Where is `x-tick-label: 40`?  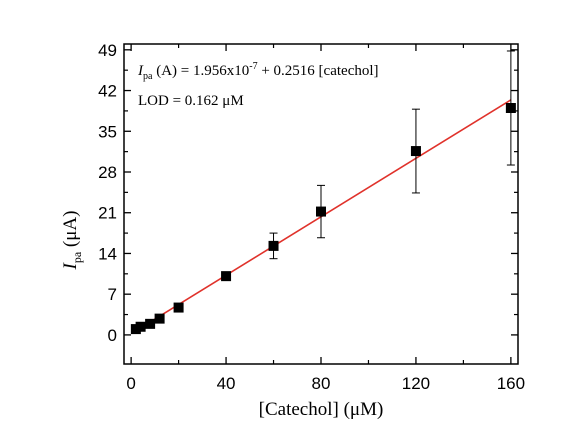 x-tick-label: 40 is located at coordinates (226, 383).